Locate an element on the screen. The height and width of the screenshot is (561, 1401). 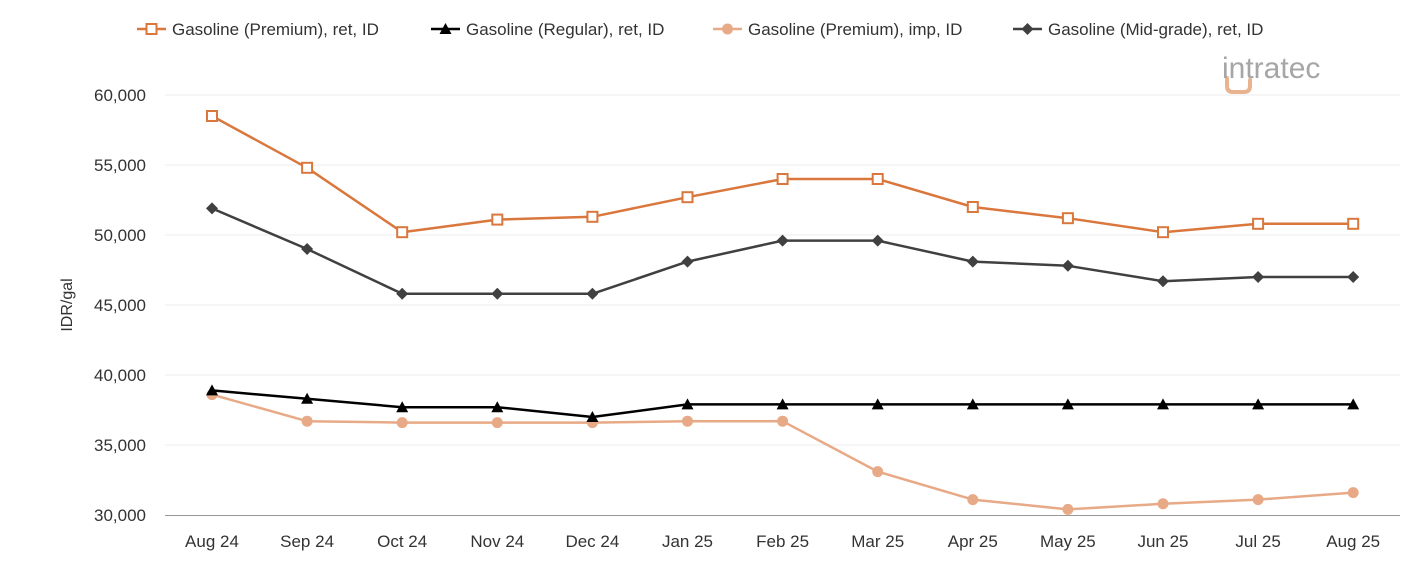
legend-item: Gasoline (Regular), ret, ID is located at coordinates (547, 29).